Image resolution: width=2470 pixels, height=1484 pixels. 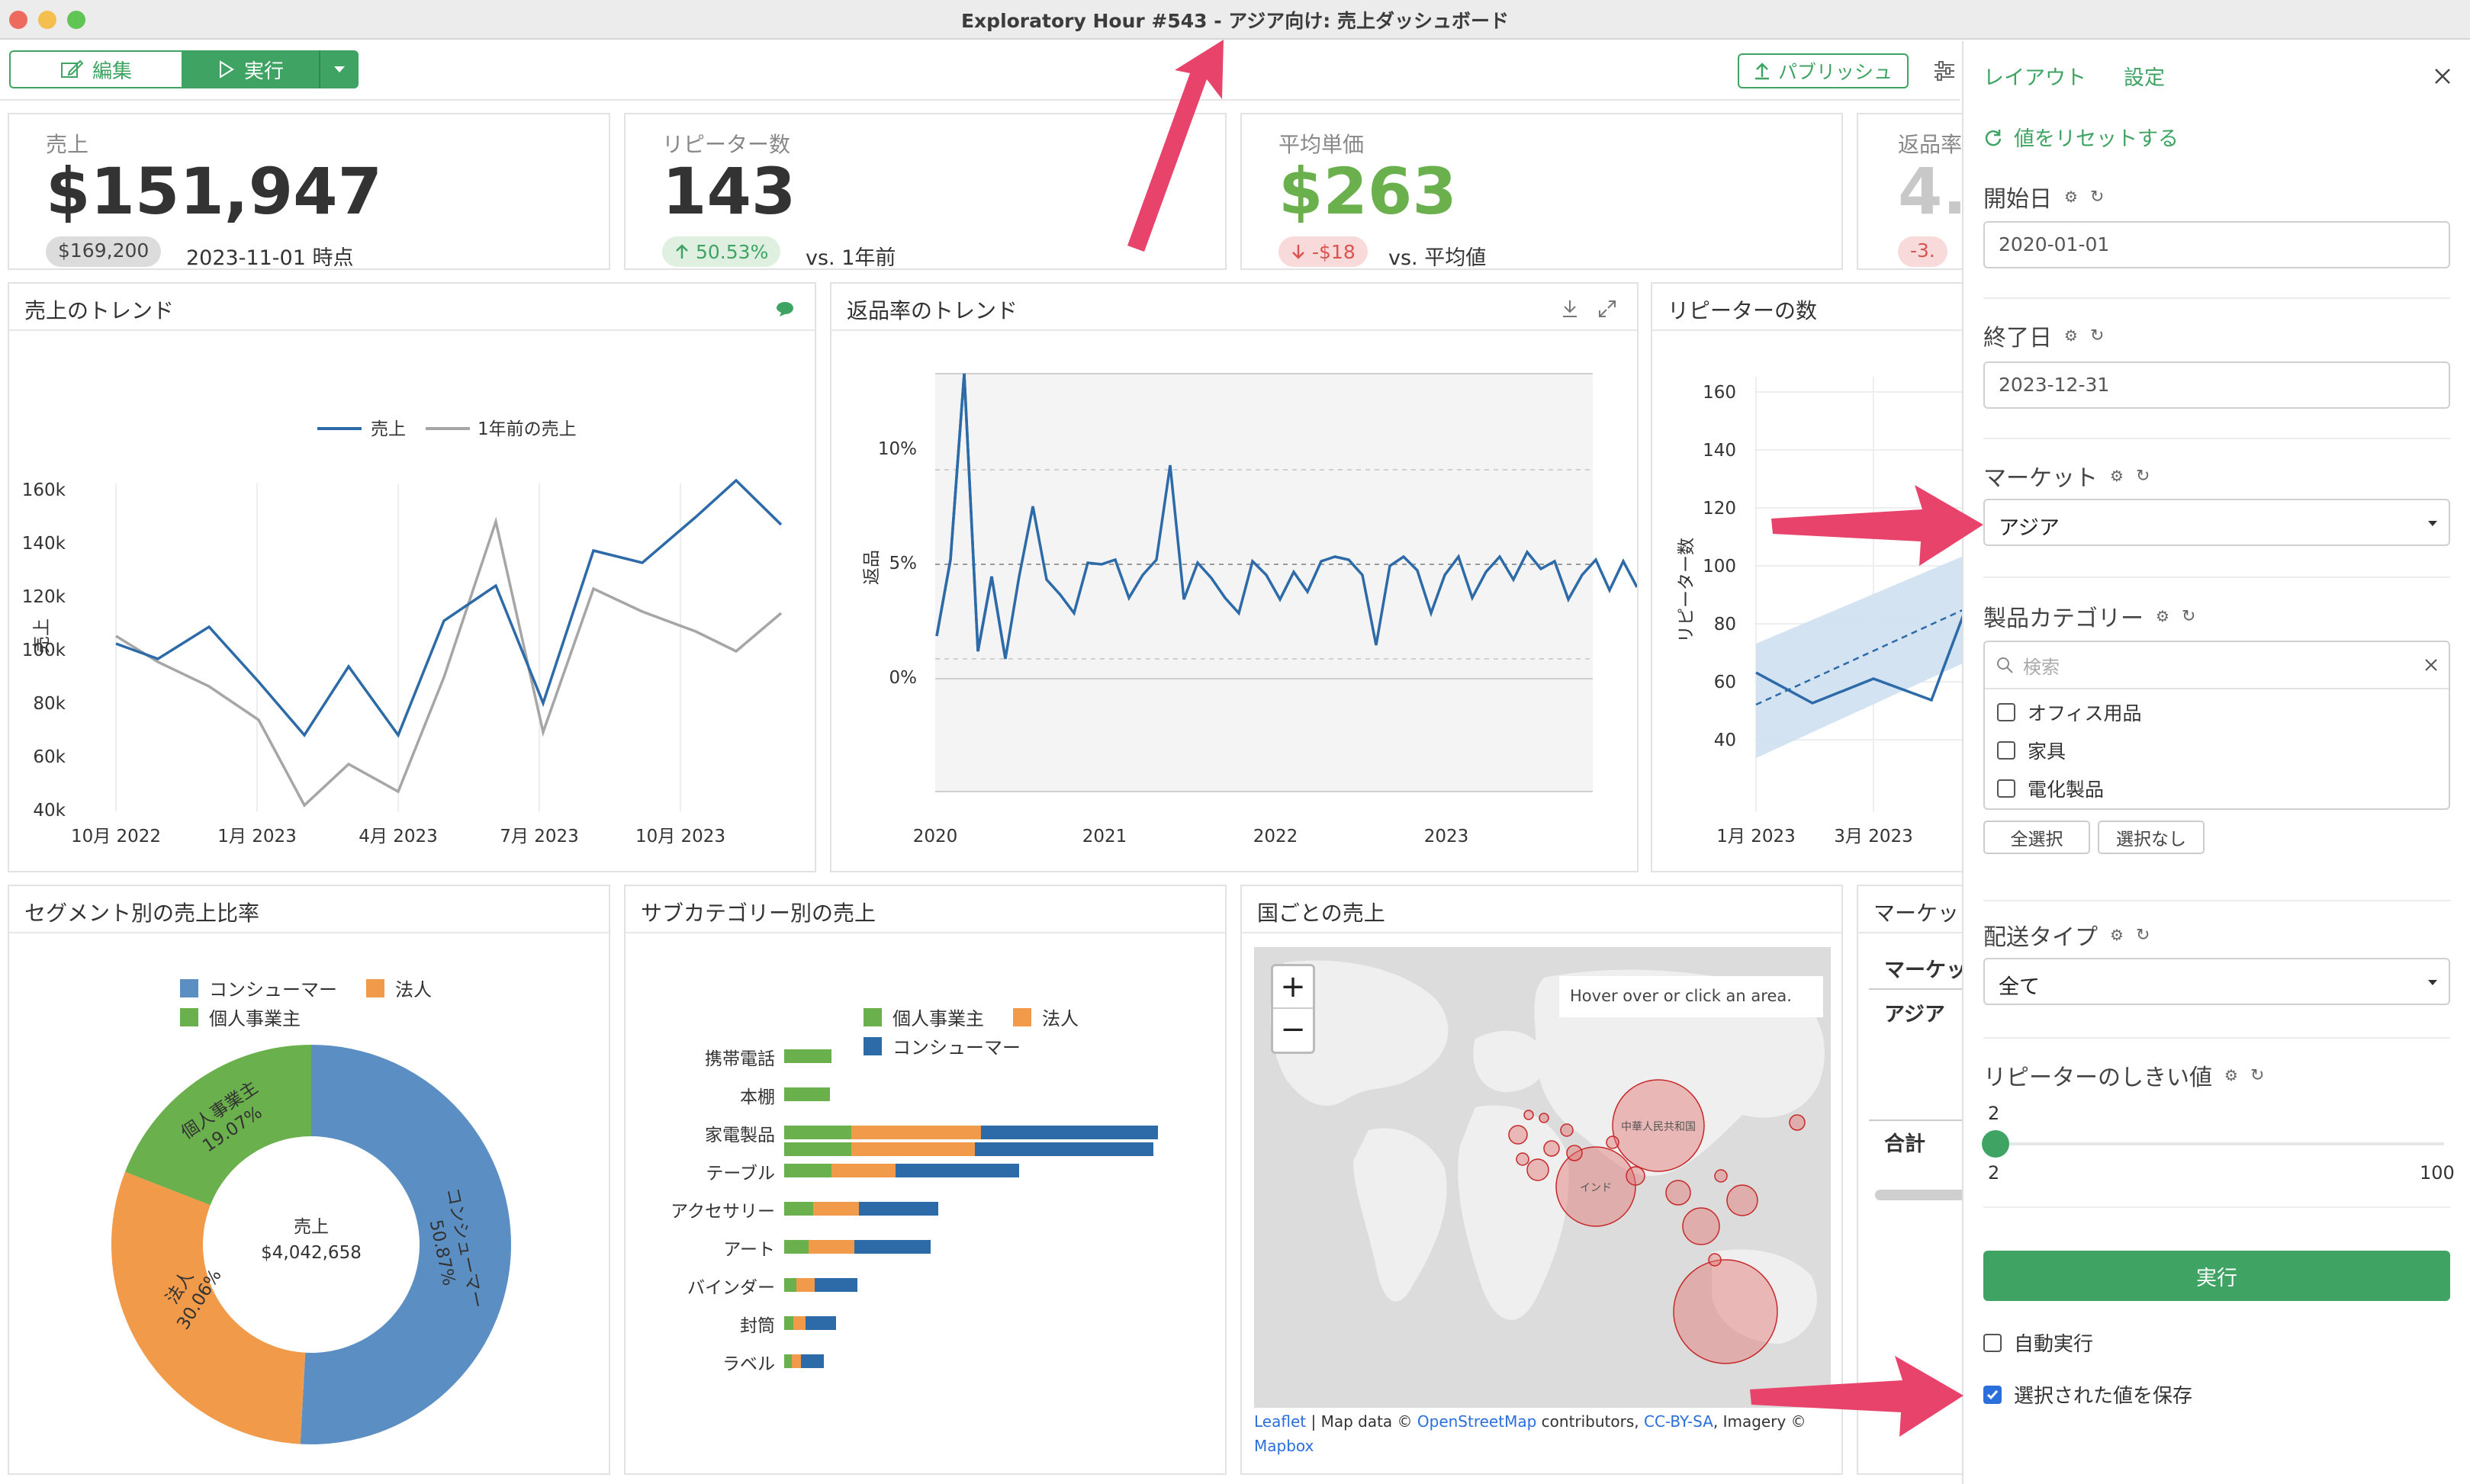 What do you see at coordinates (412, 307) in the screenshot?
I see `card-title: 売上のトレンド` at bounding box center [412, 307].